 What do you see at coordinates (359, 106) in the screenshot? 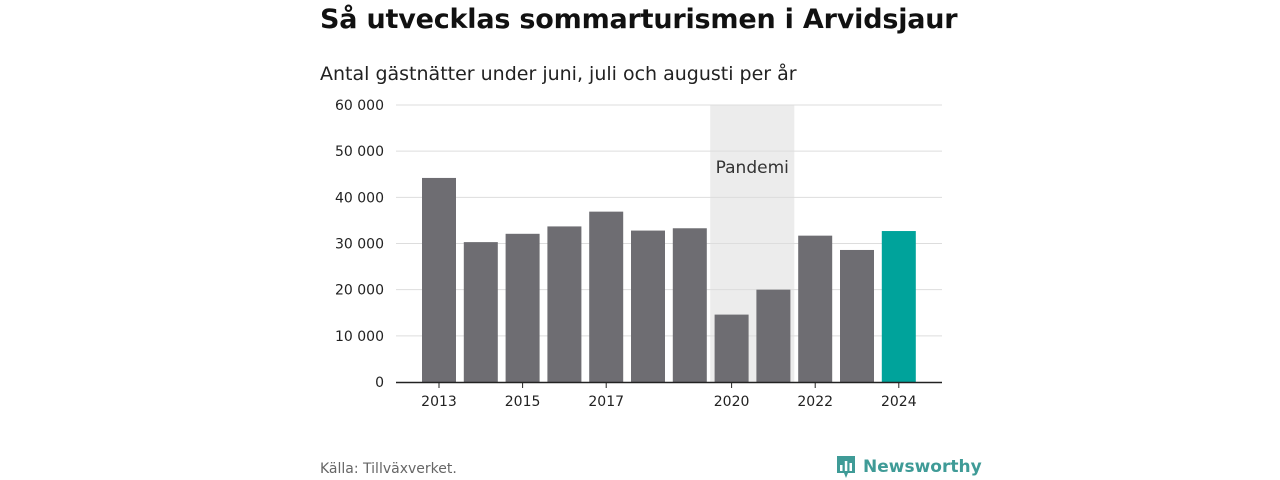
I see `y-tick-label: 60 000` at bounding box center [359, 106].